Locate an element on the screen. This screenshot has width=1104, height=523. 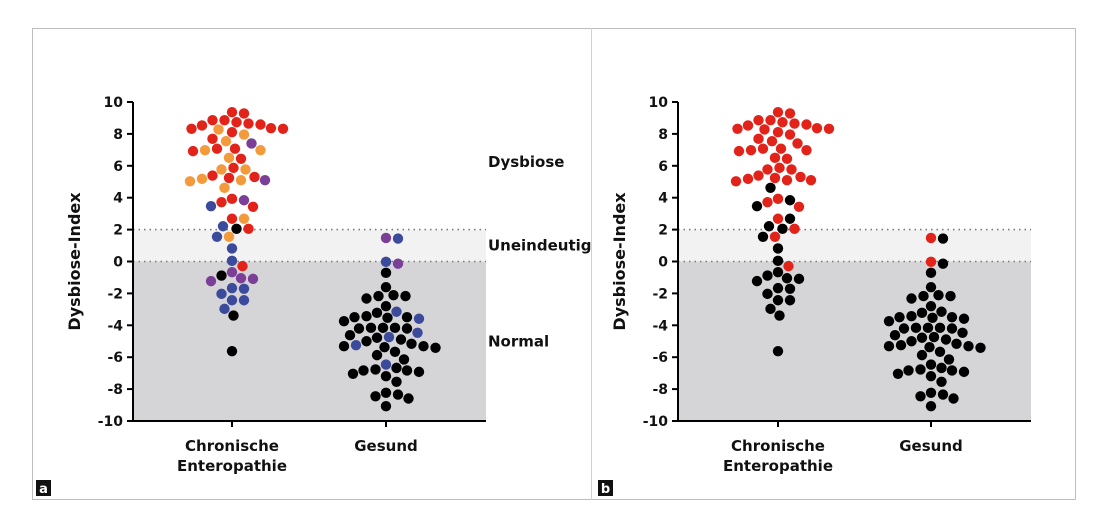
y-tick-label: 0 is located at coordinates (118, 263).